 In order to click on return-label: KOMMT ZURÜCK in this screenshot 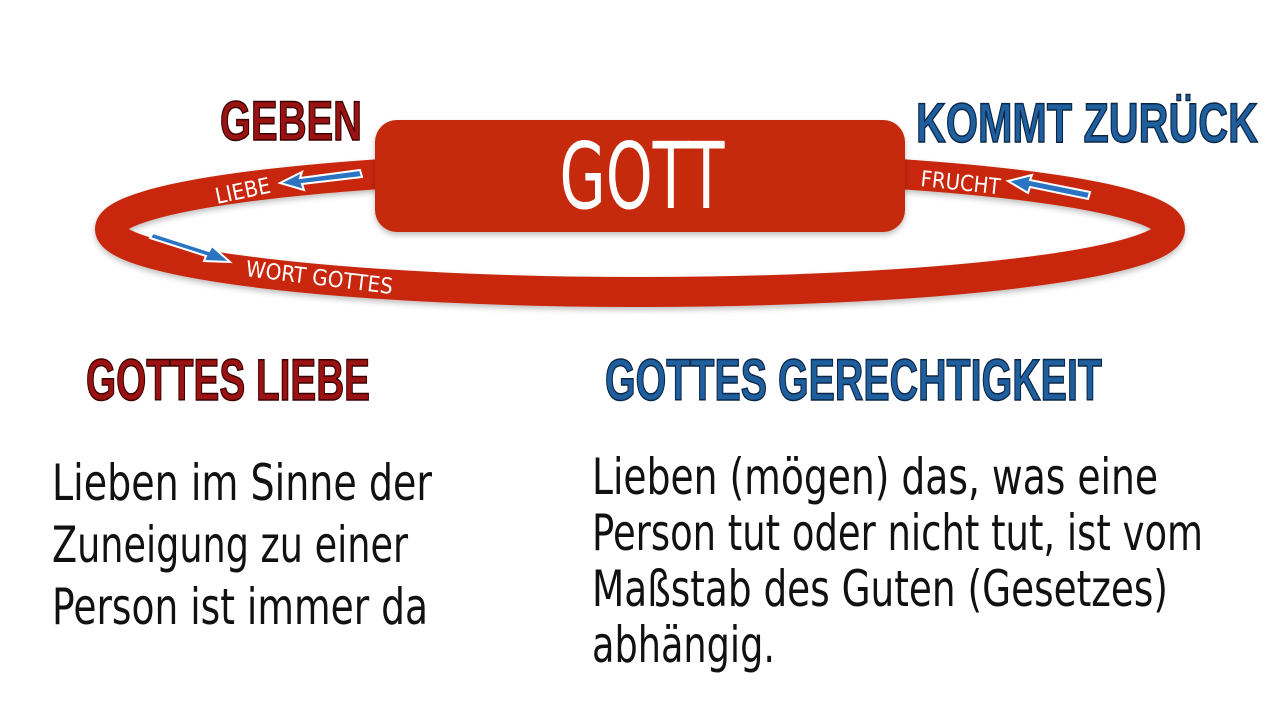, I will do `click(1087, 122)`.